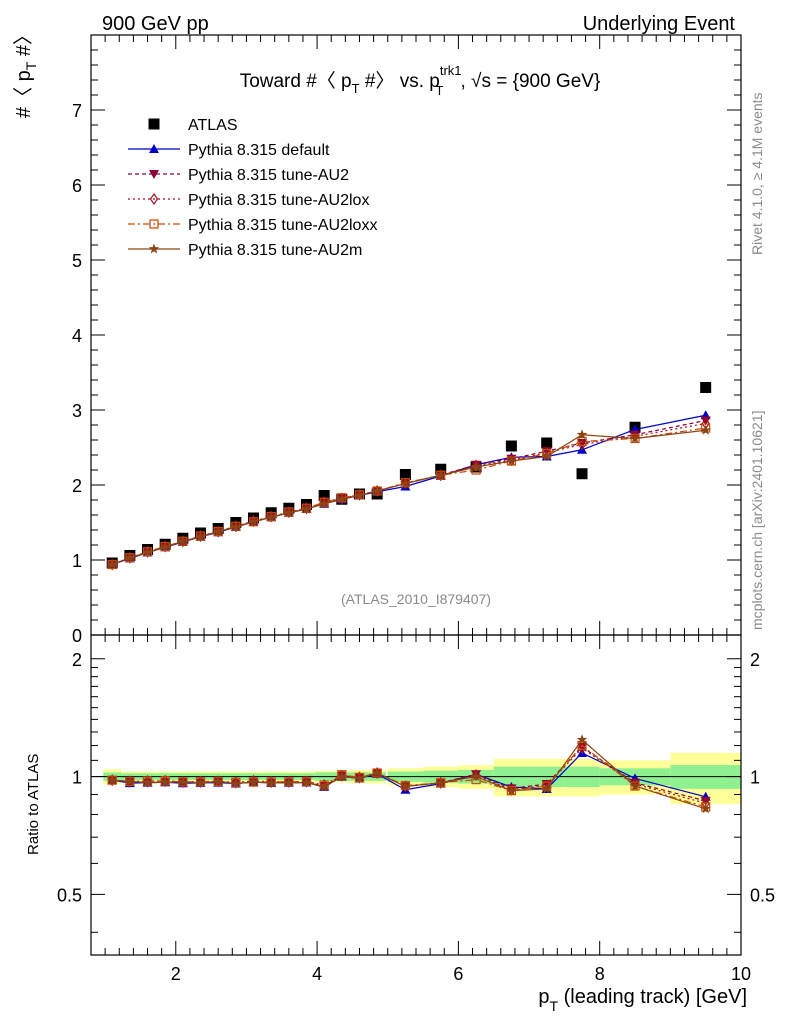  I want to click on y-tick-label: 1, so click(77, 561).